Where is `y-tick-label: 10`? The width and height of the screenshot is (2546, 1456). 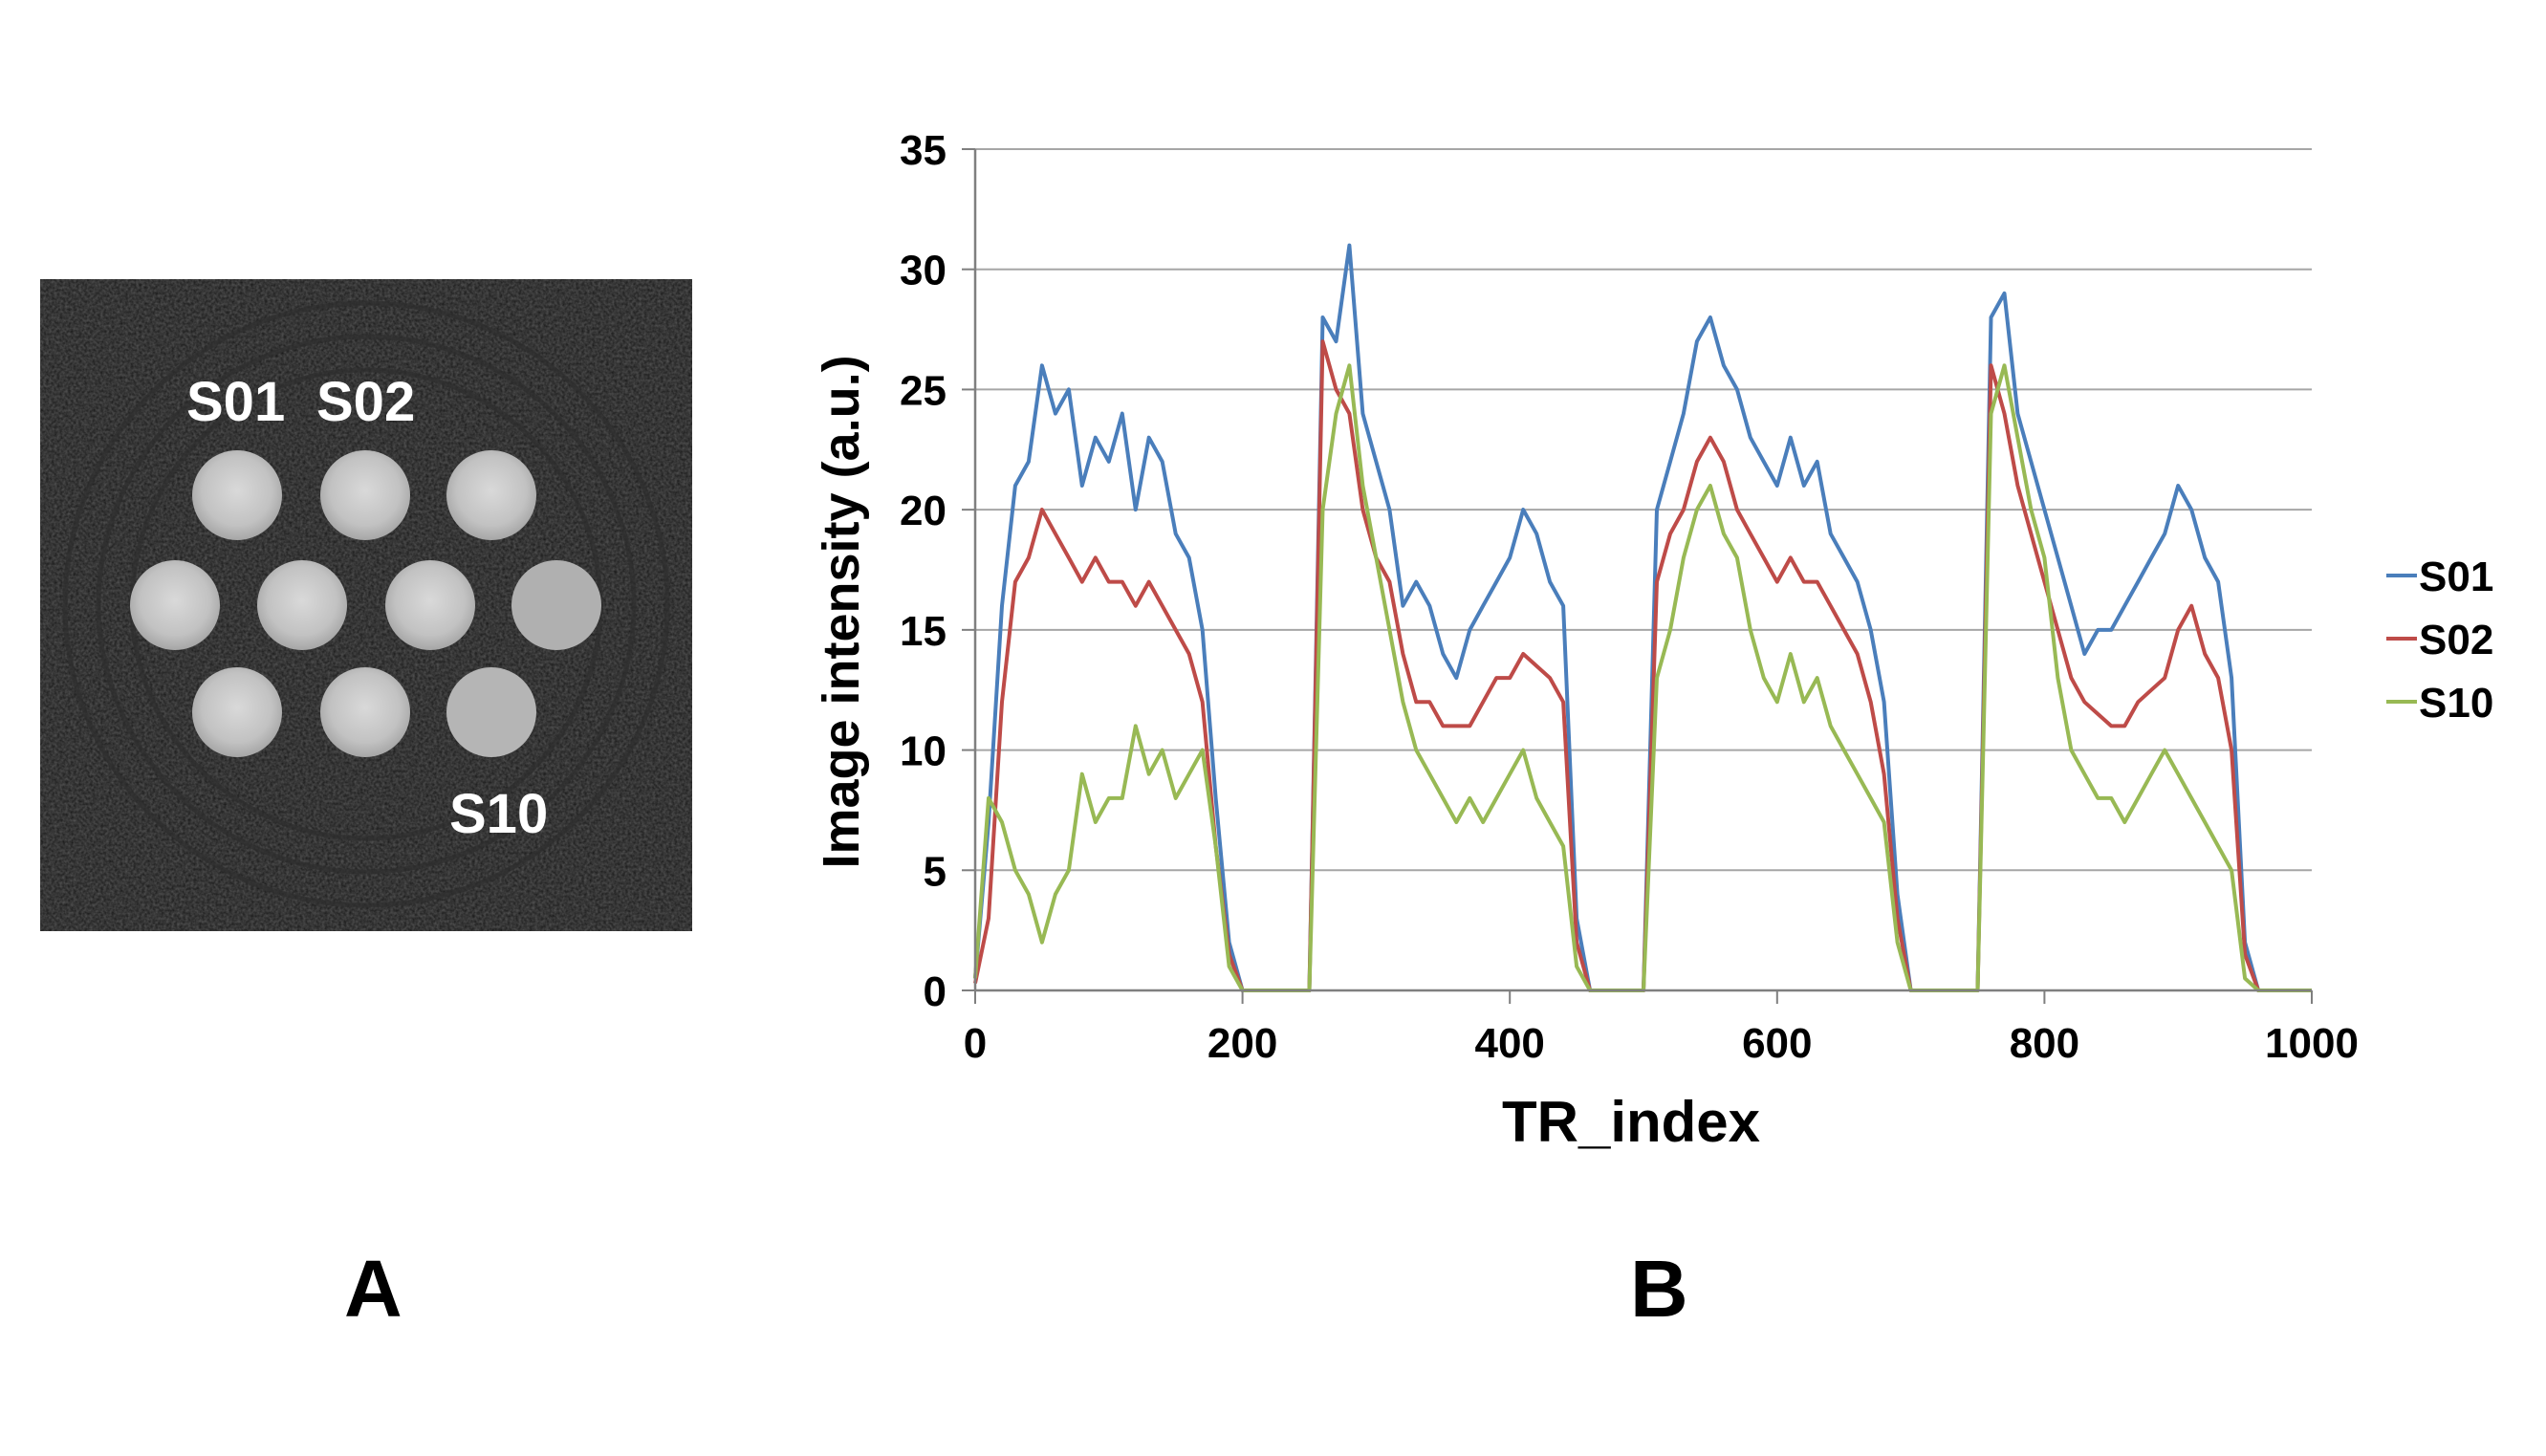 y-tick-label: 10 is located at coordinates (924, 751).